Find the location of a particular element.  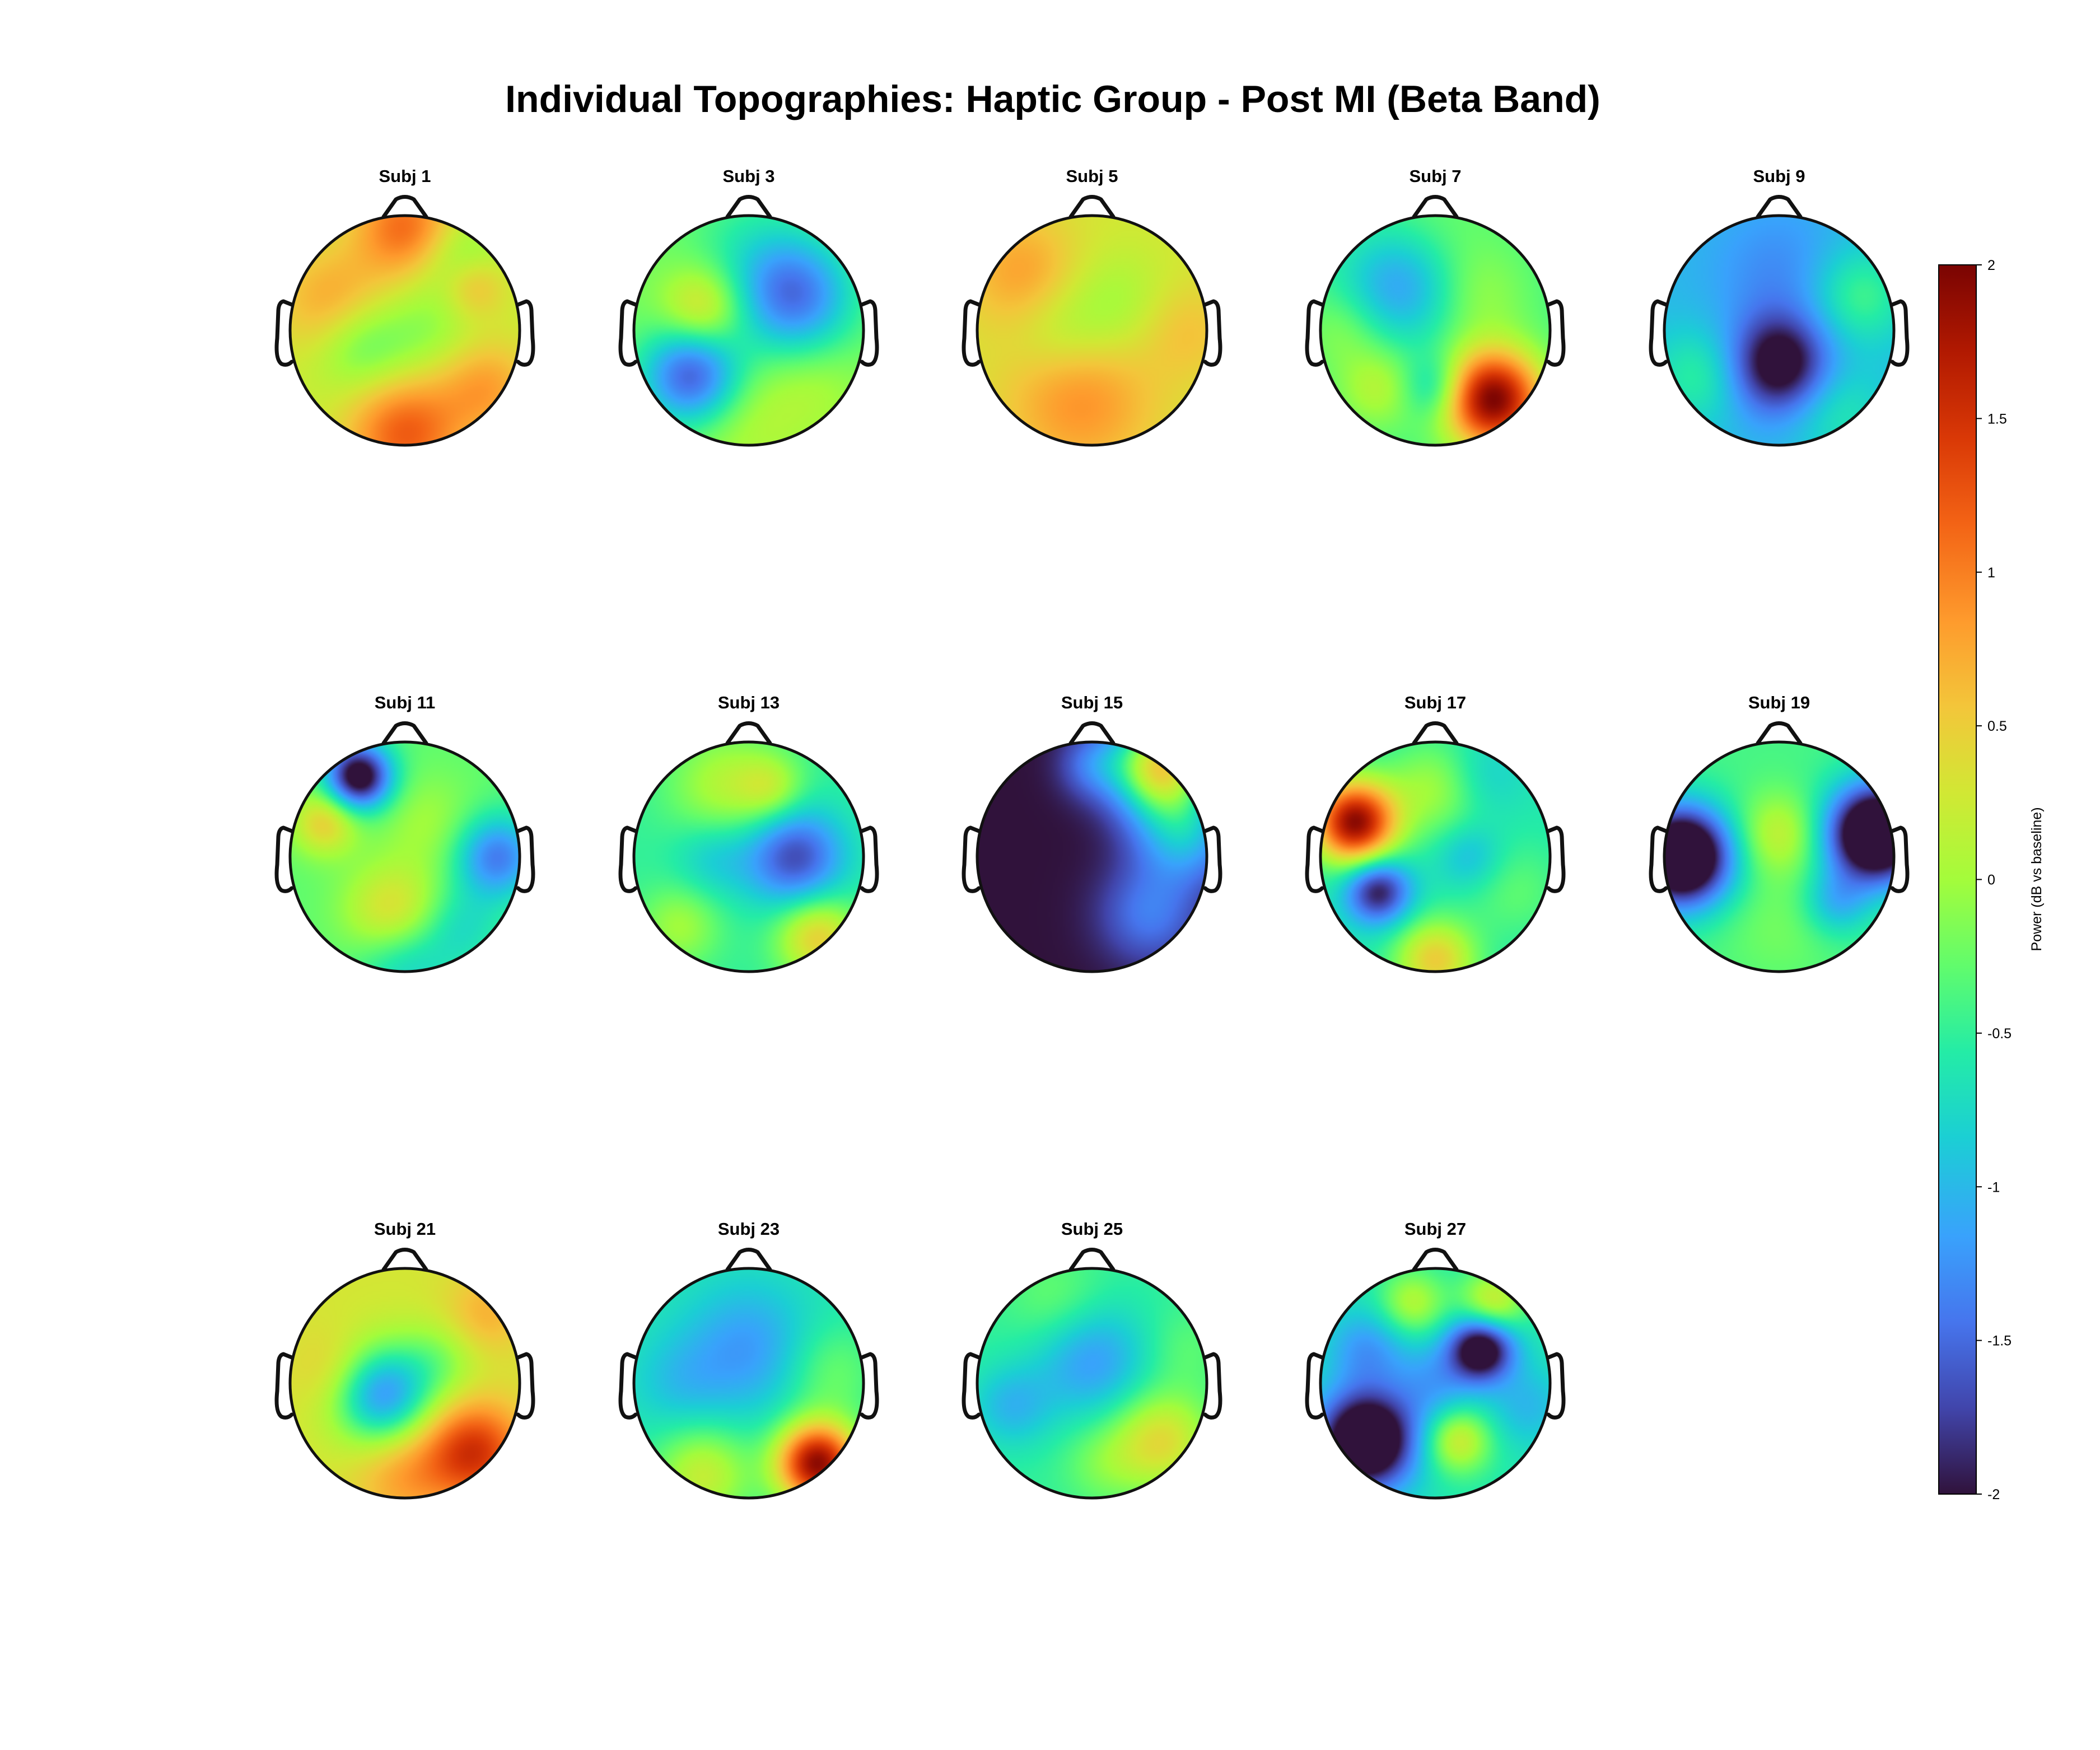

subject-label: Subj 9 is located at coordinates (1779, 176).